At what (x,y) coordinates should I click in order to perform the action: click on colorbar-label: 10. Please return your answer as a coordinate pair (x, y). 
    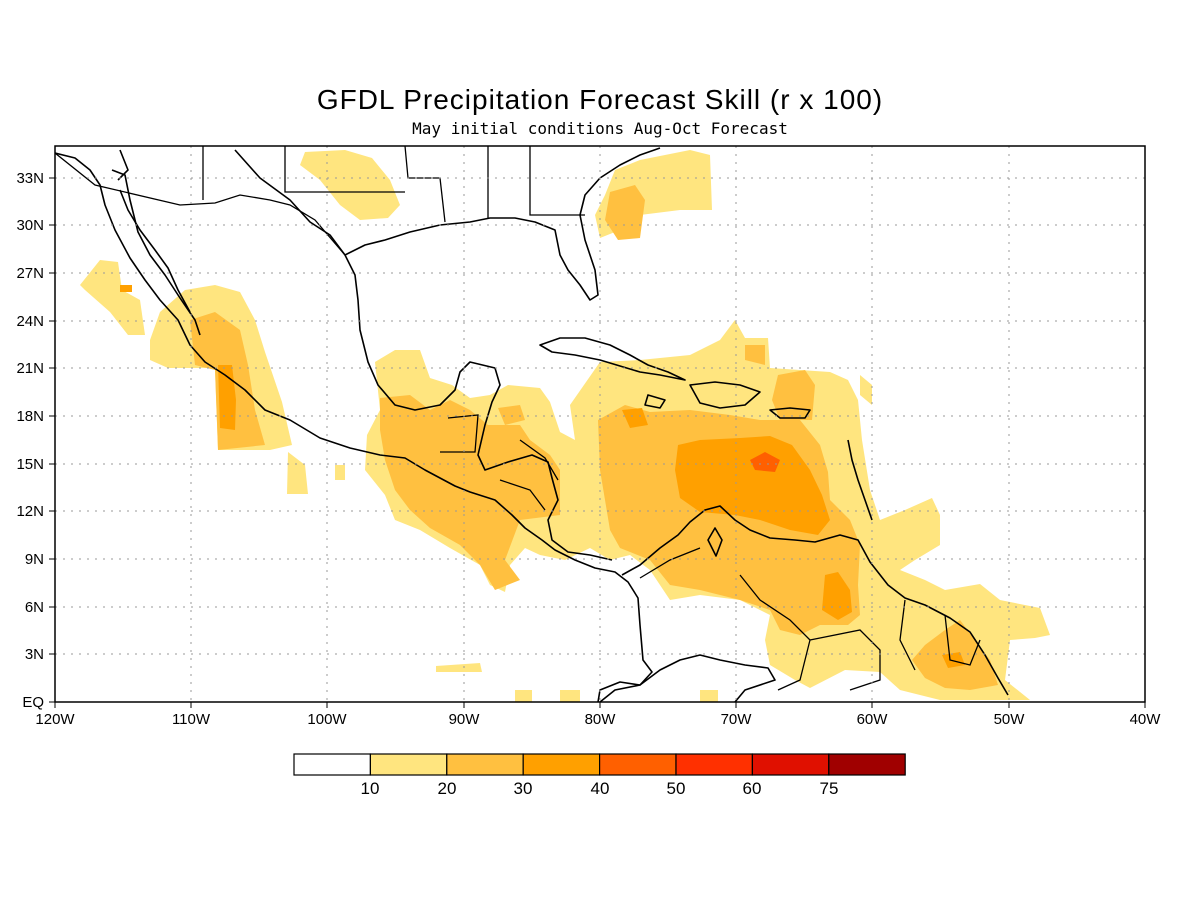
    Looking at the image, I should click on (370, 788).